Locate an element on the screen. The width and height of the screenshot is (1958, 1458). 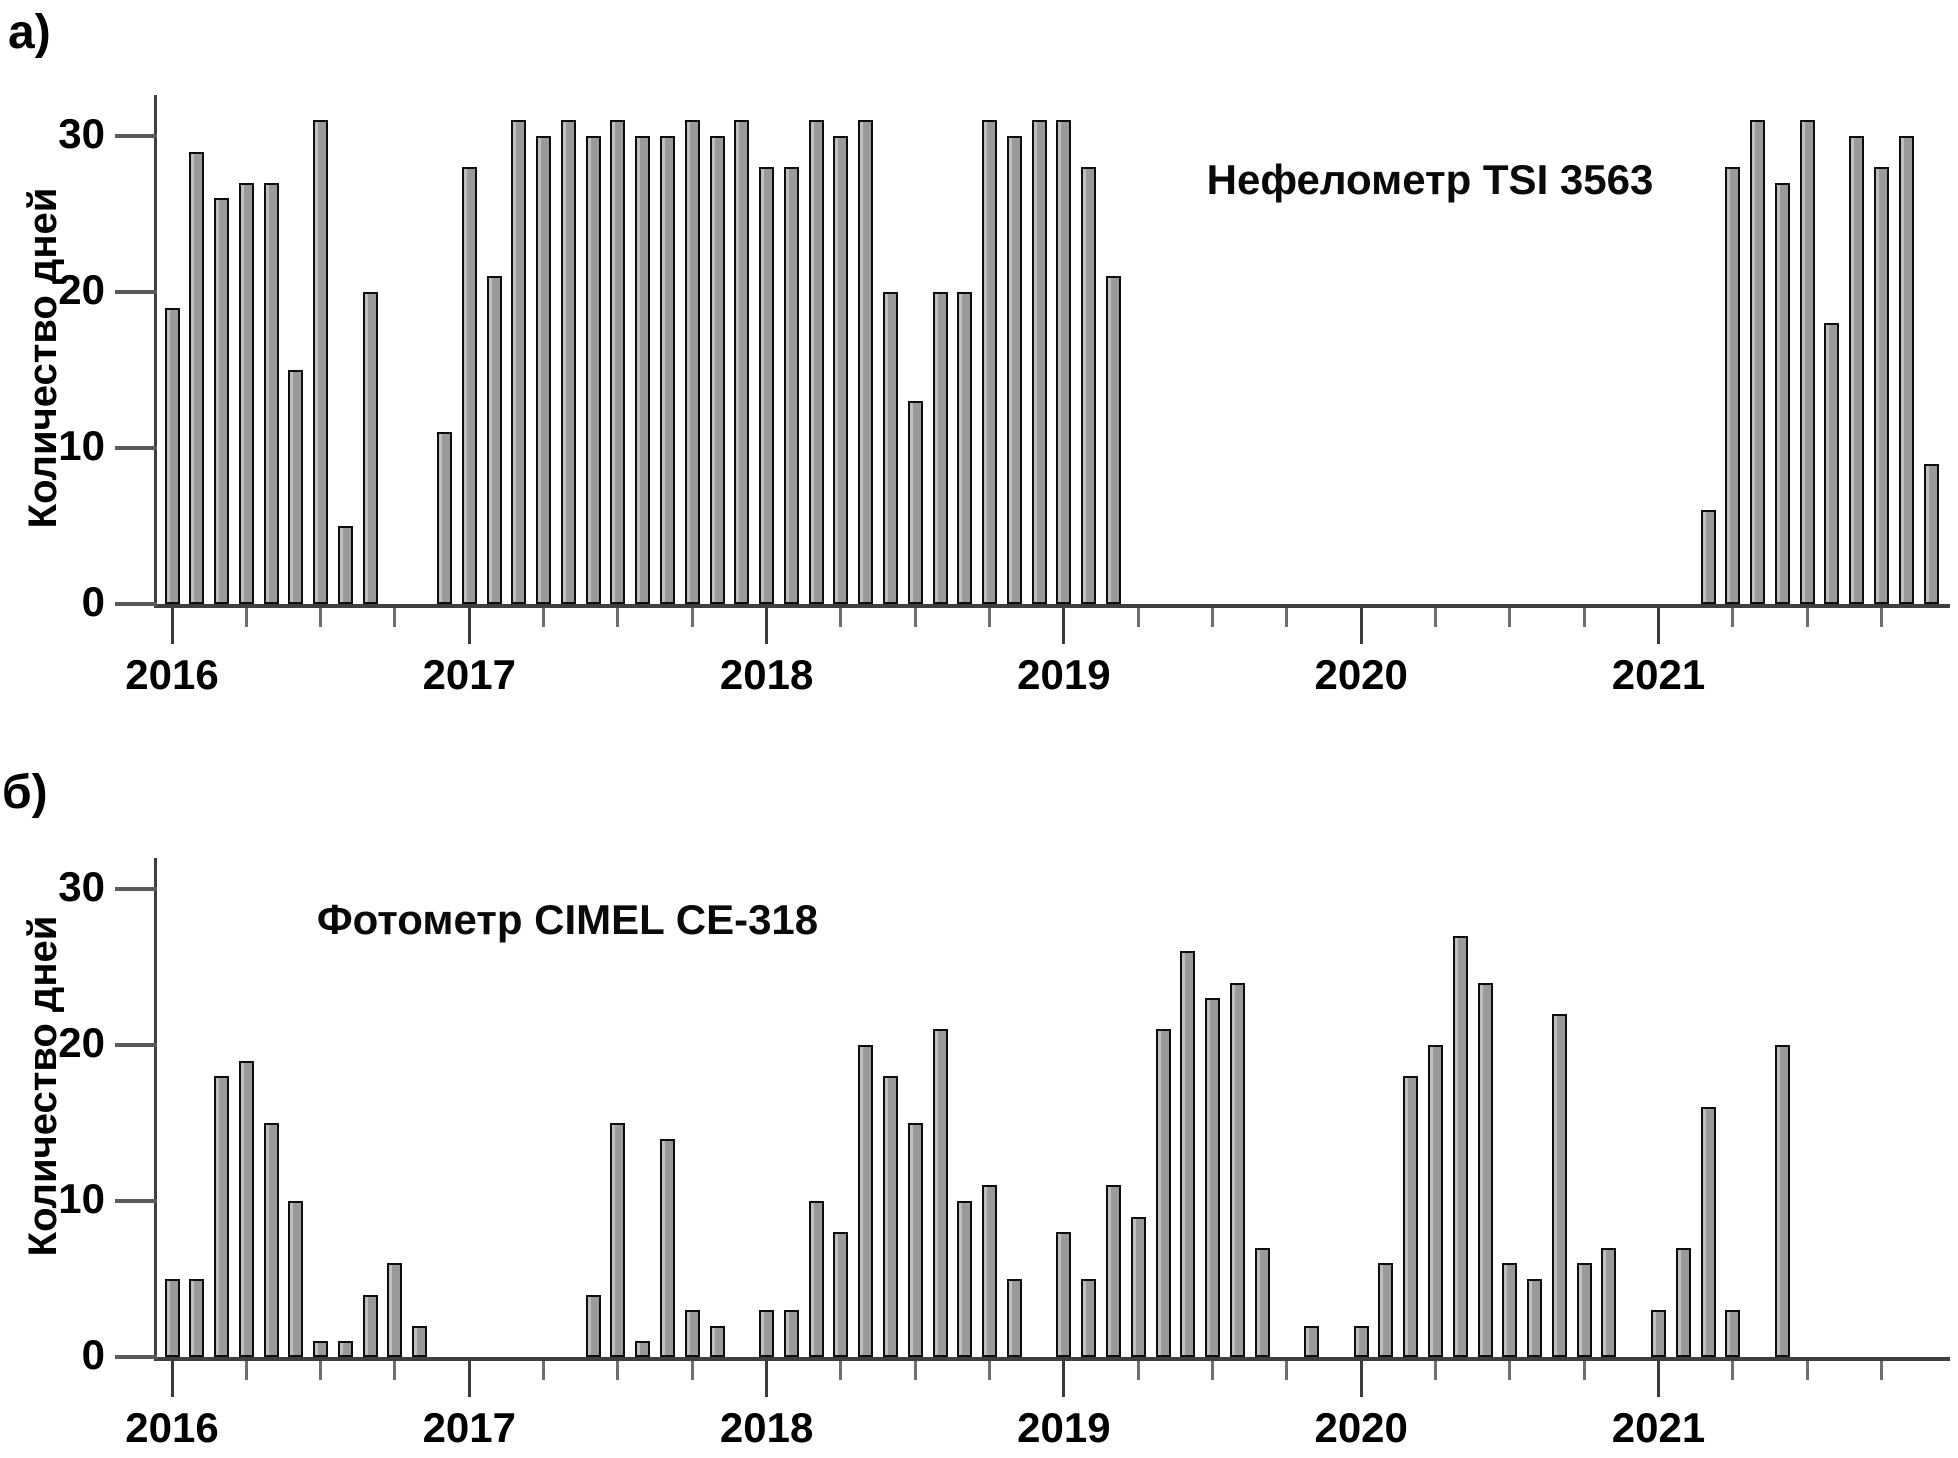
x-tick-label: 2021 is located at coordinates (1658, 674).